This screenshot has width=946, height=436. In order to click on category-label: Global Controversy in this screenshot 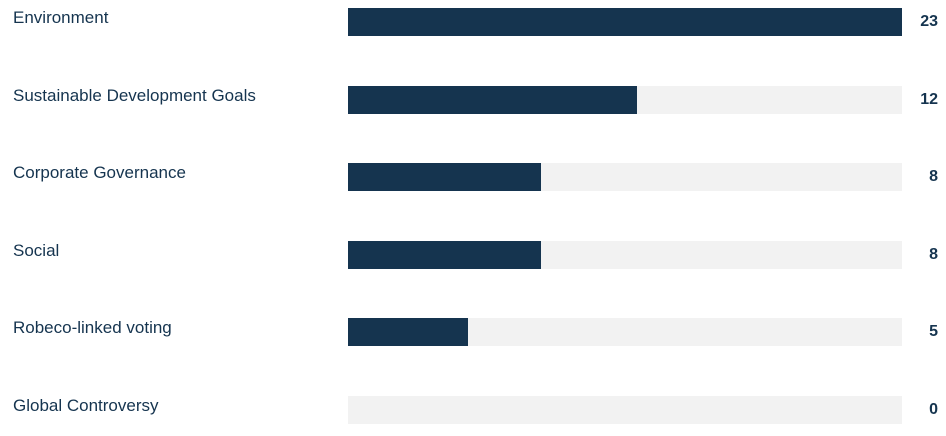, I will do `click(86, 405)`.